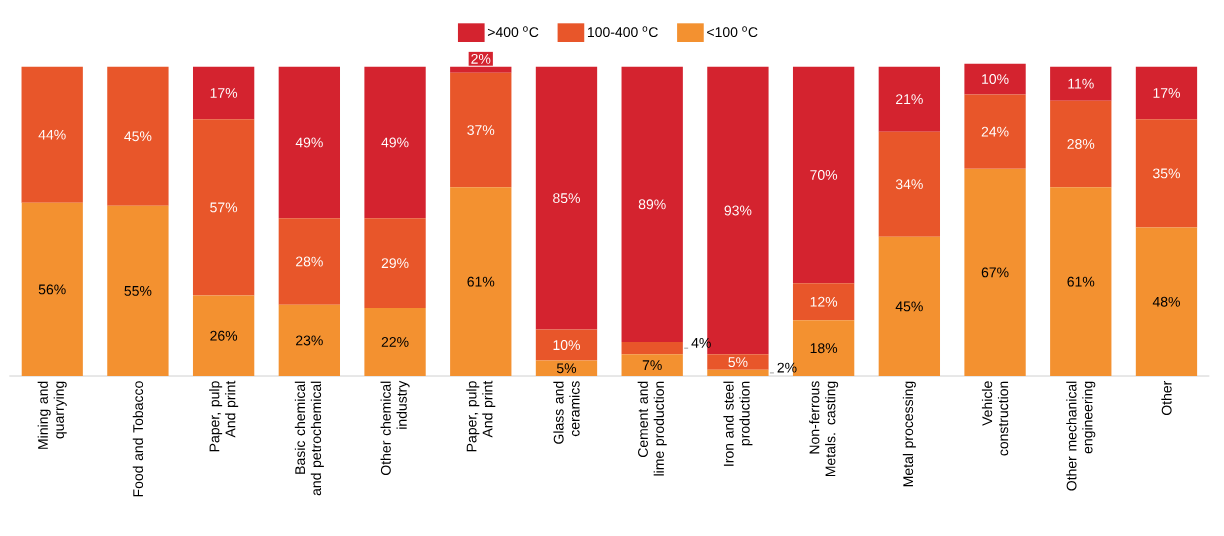  I want to click on data-label: 85%, so click(566, 198).